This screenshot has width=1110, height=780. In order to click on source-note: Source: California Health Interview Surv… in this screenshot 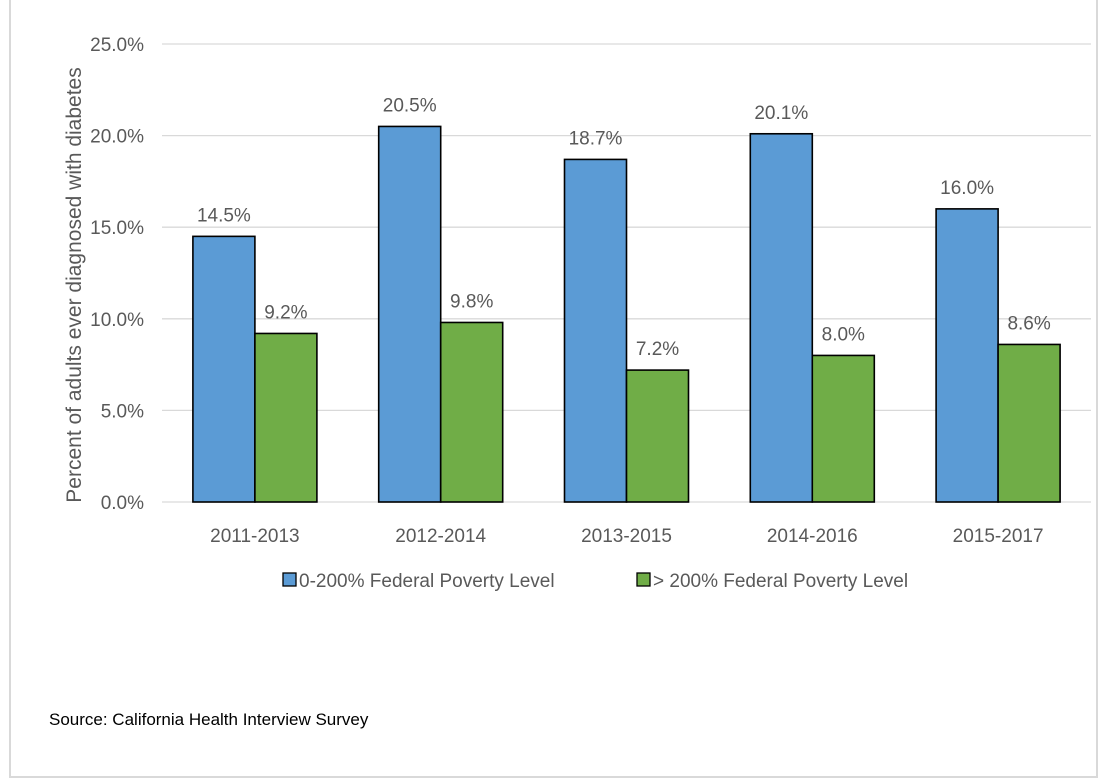, I will do `click(209, 719)`.